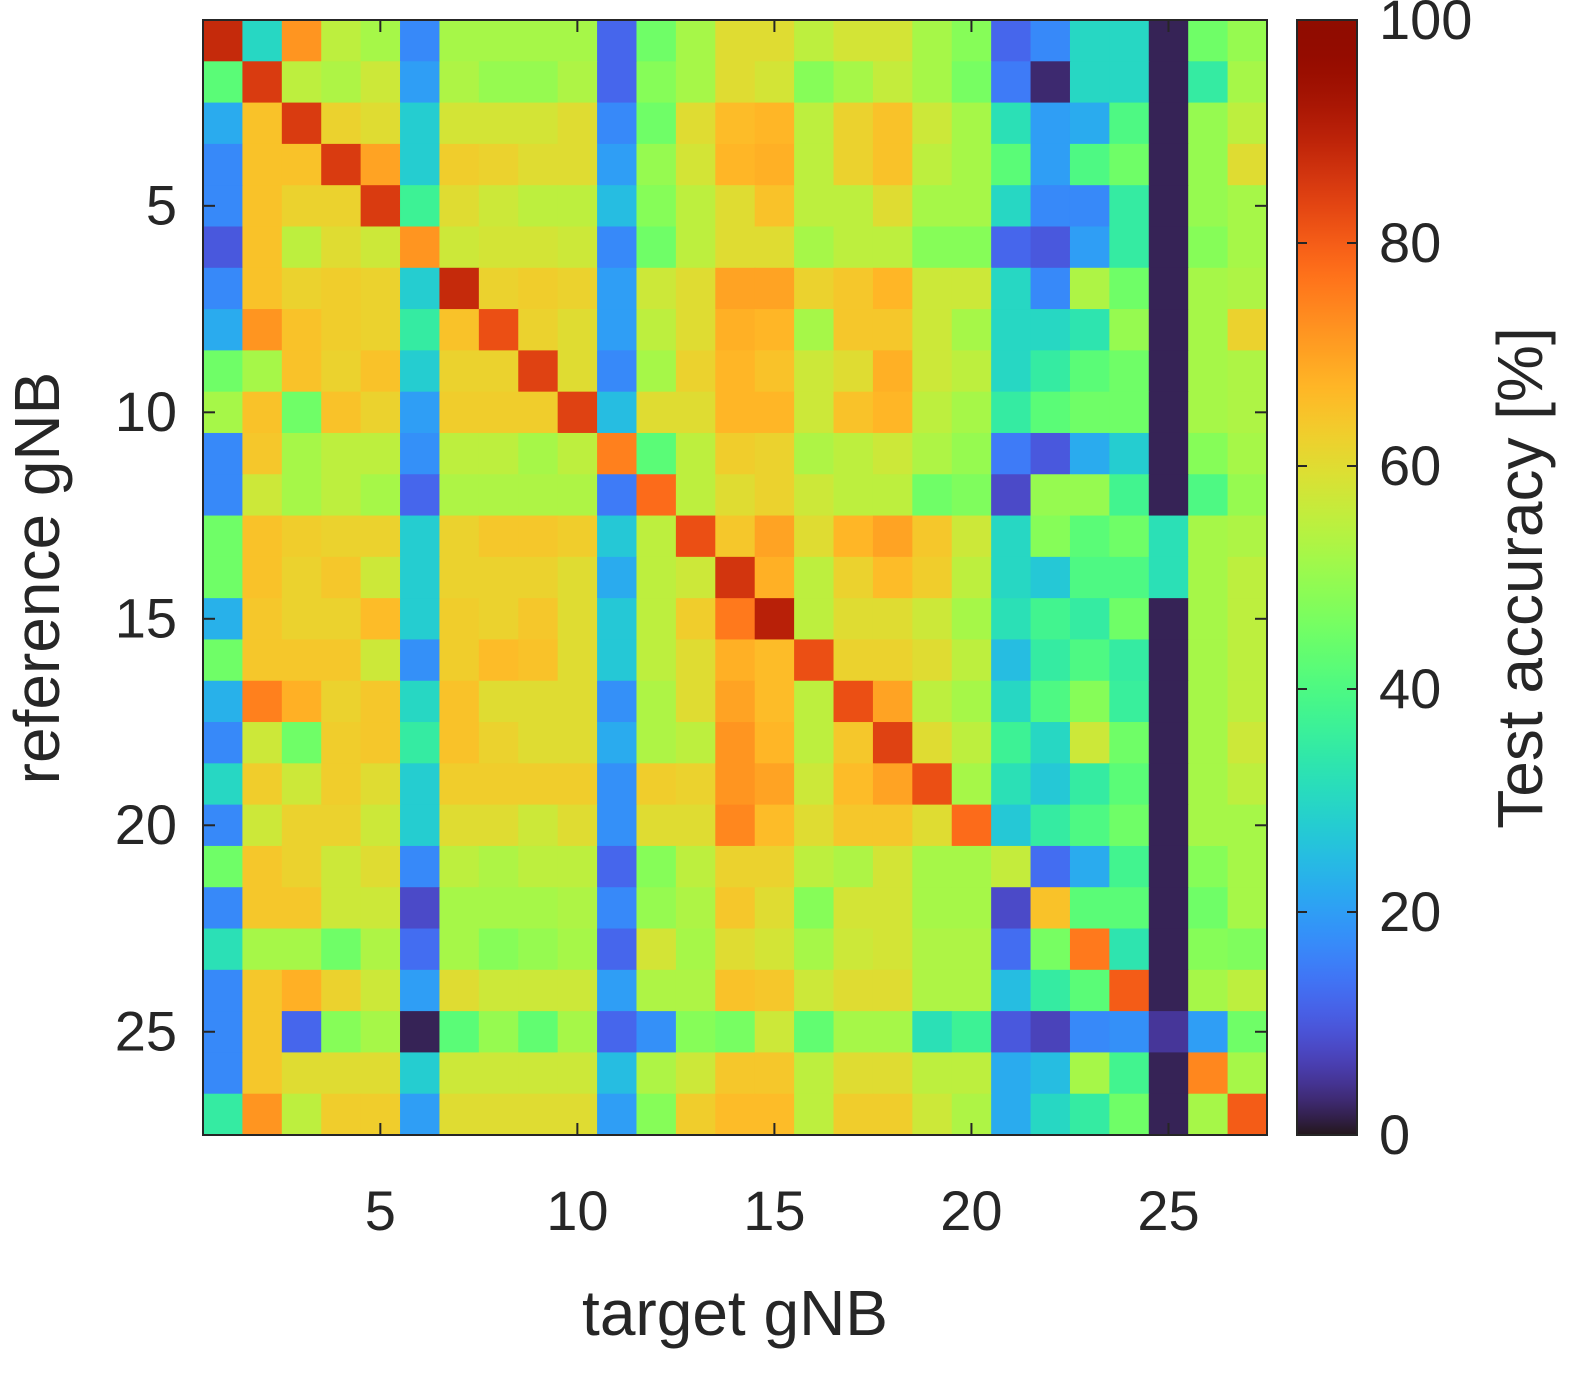  I want to click on y-tick-label: 15, so click(146, 618).